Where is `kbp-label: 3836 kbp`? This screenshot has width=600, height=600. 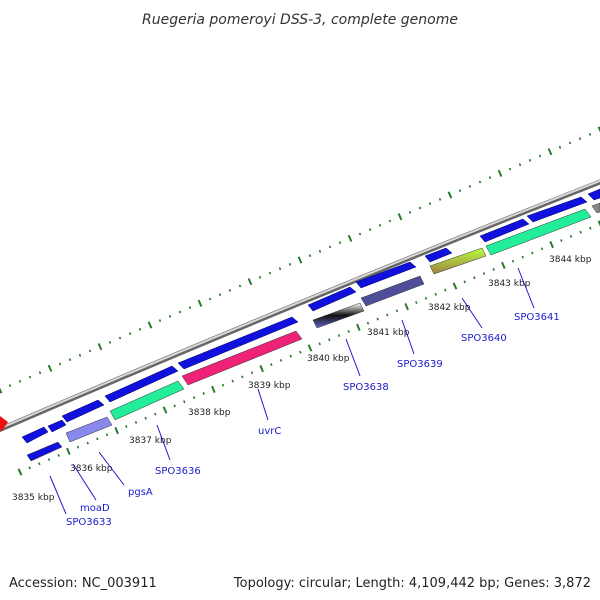 kbp-label: 3836 kbp is located at coordinates (91, 469).